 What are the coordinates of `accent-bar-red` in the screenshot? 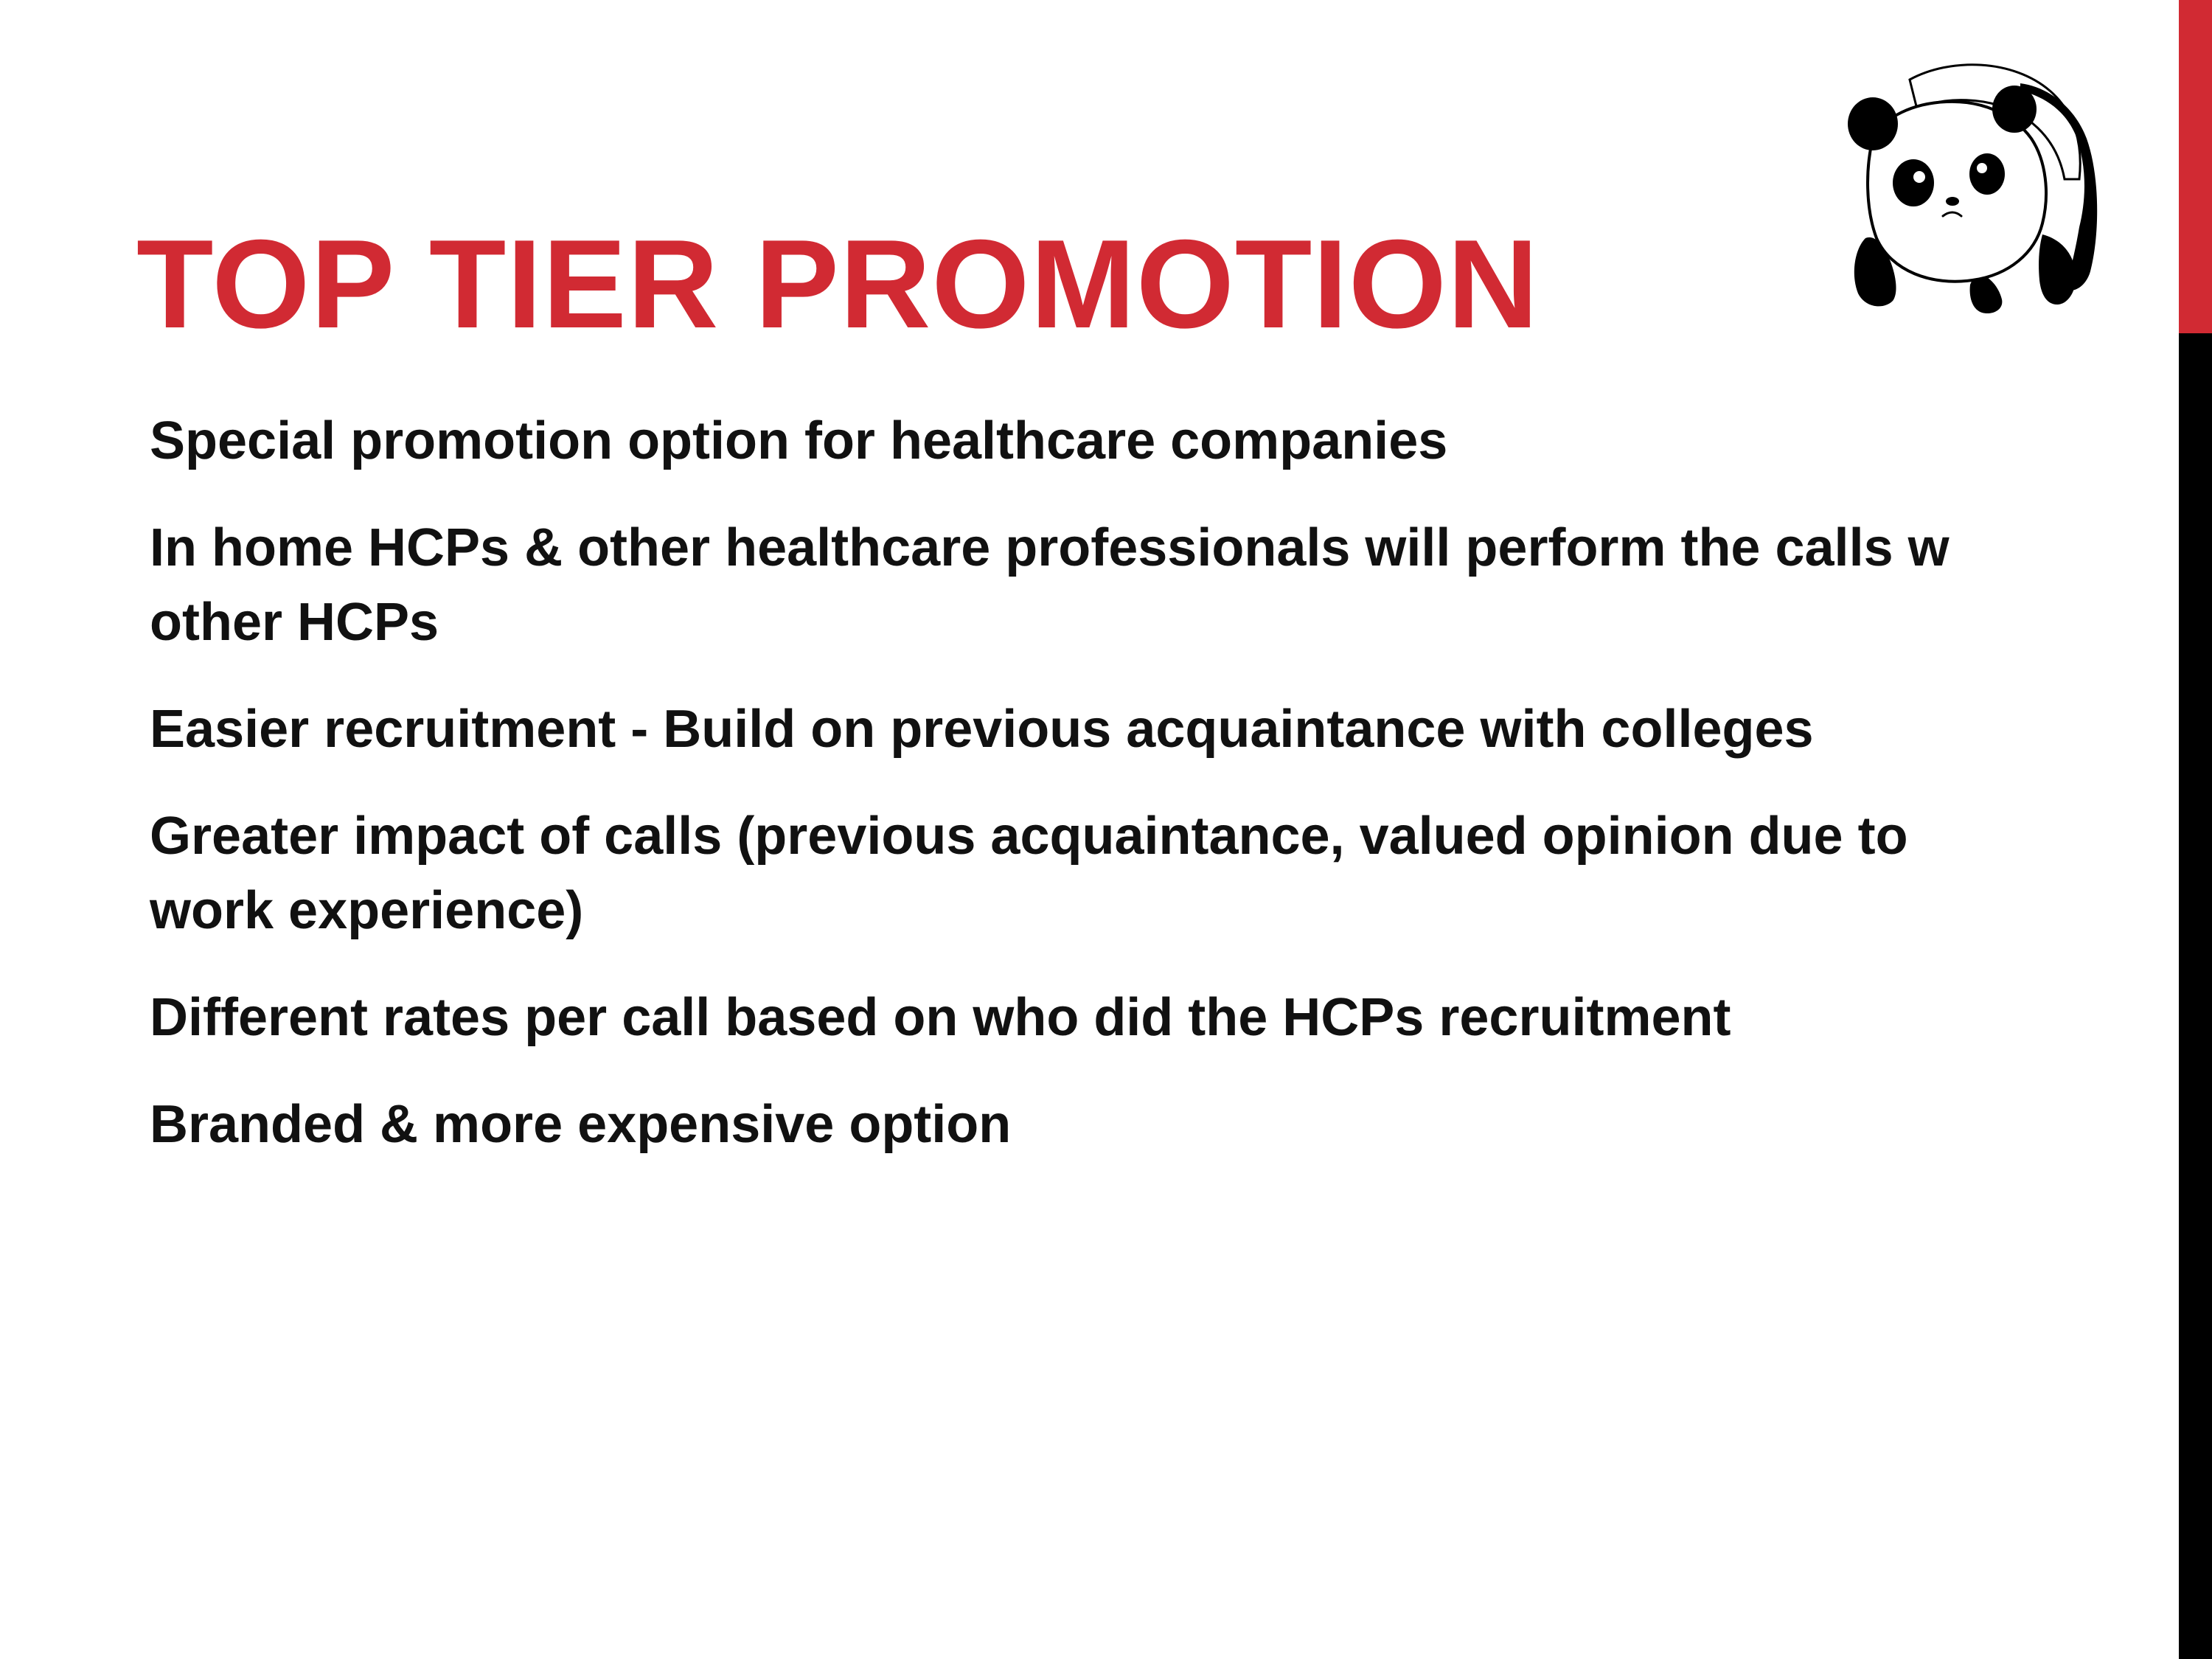 It's located at (2195, 166).